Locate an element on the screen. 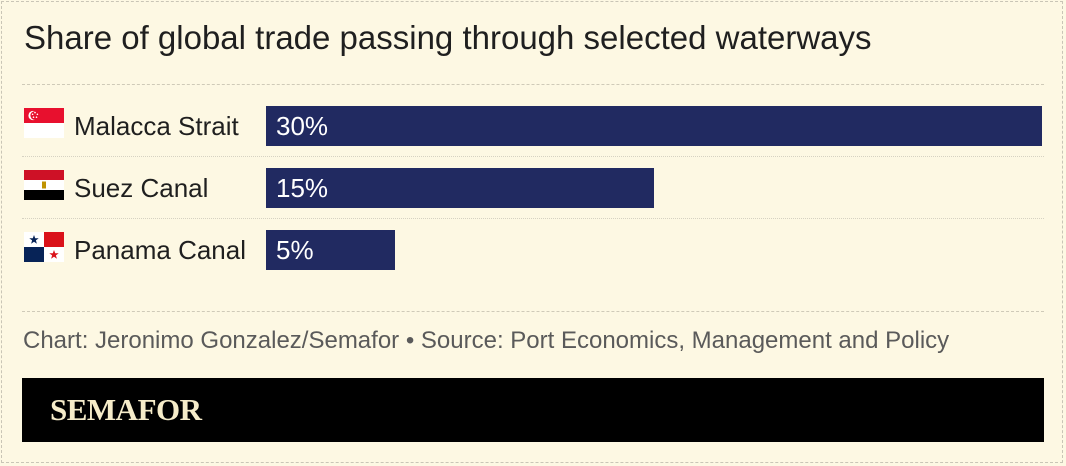 The height and width of the screenshot is (466, 1066). chart-bottom-divider is located at coordinates (533, 311).